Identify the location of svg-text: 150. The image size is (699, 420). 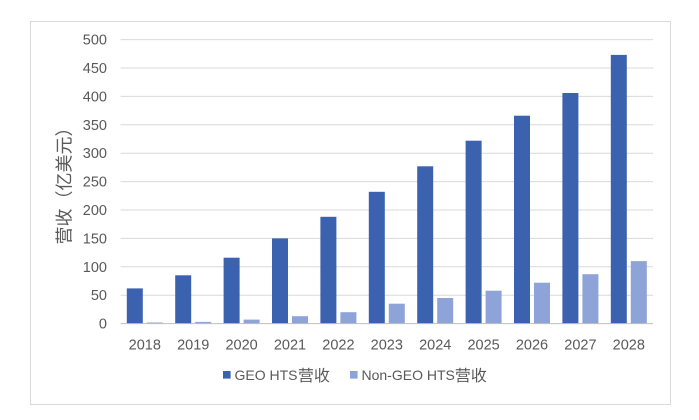
(95, 239).